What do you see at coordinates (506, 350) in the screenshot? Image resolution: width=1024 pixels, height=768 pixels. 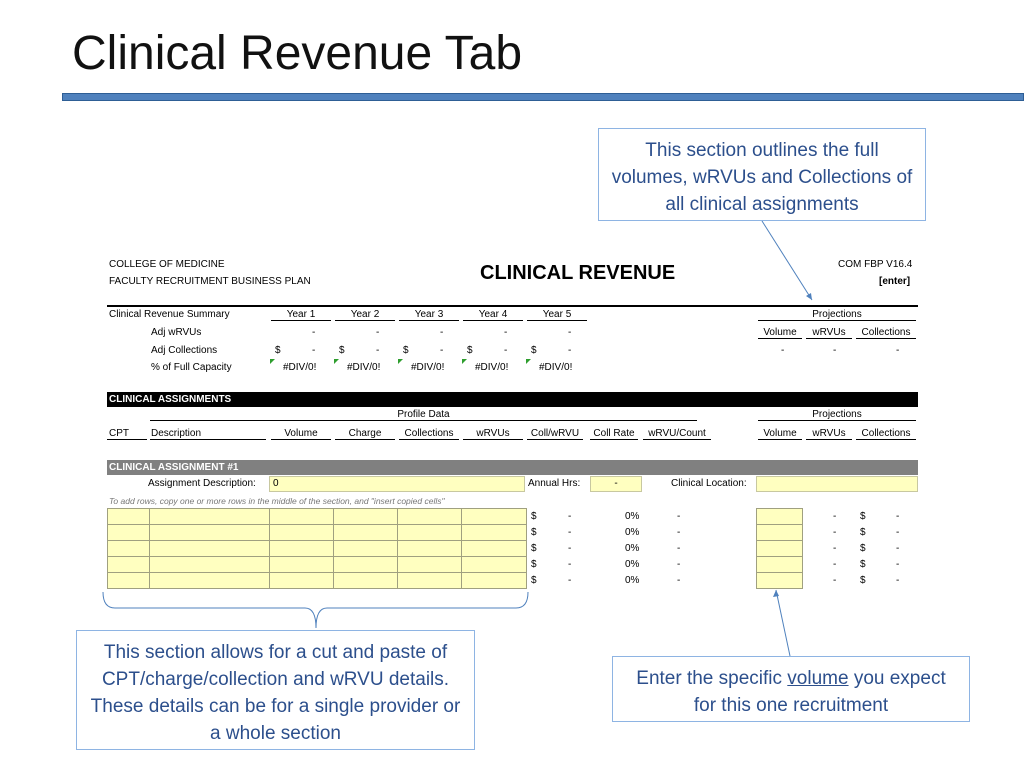 I see `adj-coll-y4: -` at bounding box center [506, 350].